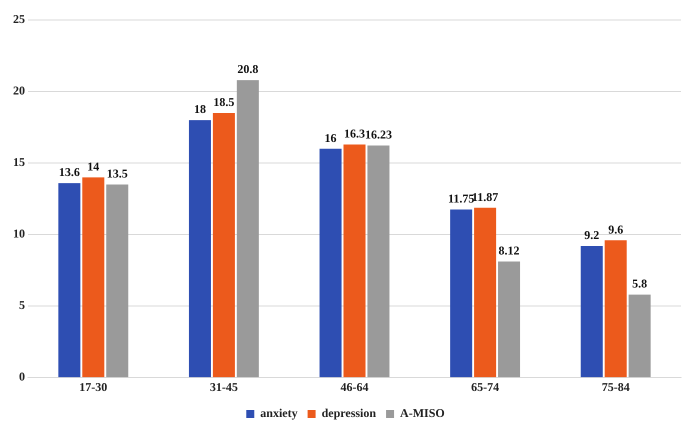  Describe the element at coordinates (19, 233) in the screenshot. I see `y-tick-label: 10` at that location.